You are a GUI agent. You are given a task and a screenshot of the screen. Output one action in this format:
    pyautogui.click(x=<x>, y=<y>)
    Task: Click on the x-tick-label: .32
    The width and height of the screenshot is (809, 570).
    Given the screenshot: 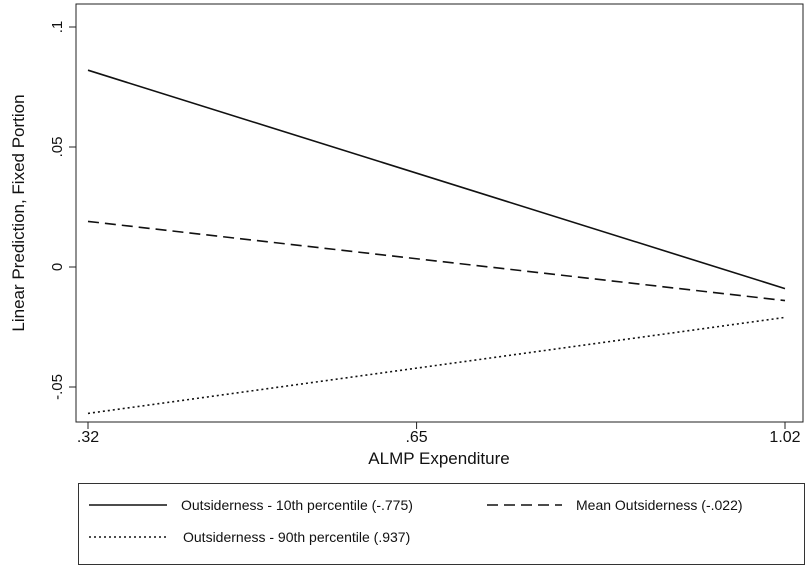 What is the action you would take?
    pyautogui.click(x=88, y=437)
    